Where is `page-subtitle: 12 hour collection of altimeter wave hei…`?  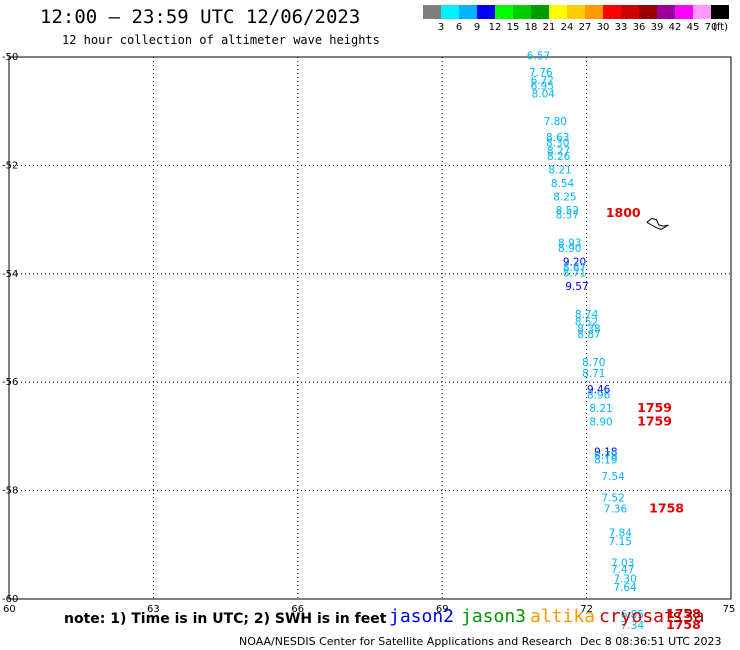 page-subtitle: 12 hour collection of altimeter wave hei… is located at coordinates (221, 40).